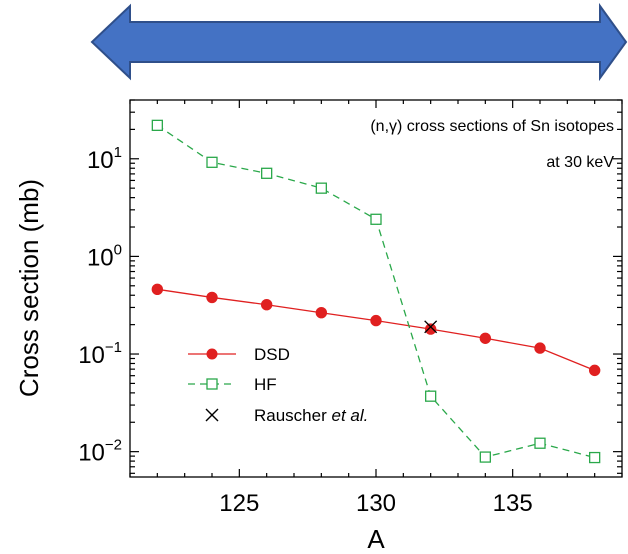  I want to click on legend-rauscher-marker, so click(212, 415).